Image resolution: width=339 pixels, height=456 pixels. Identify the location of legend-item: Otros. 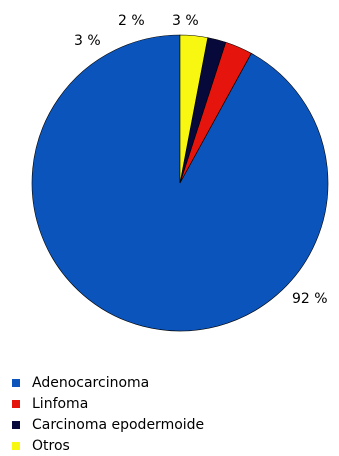
(108, 445).